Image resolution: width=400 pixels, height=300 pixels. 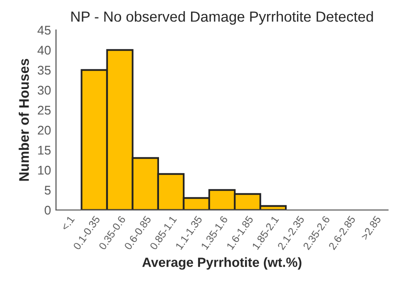 I want to click on y-tick-label: 30, so click(x=44, y=90).